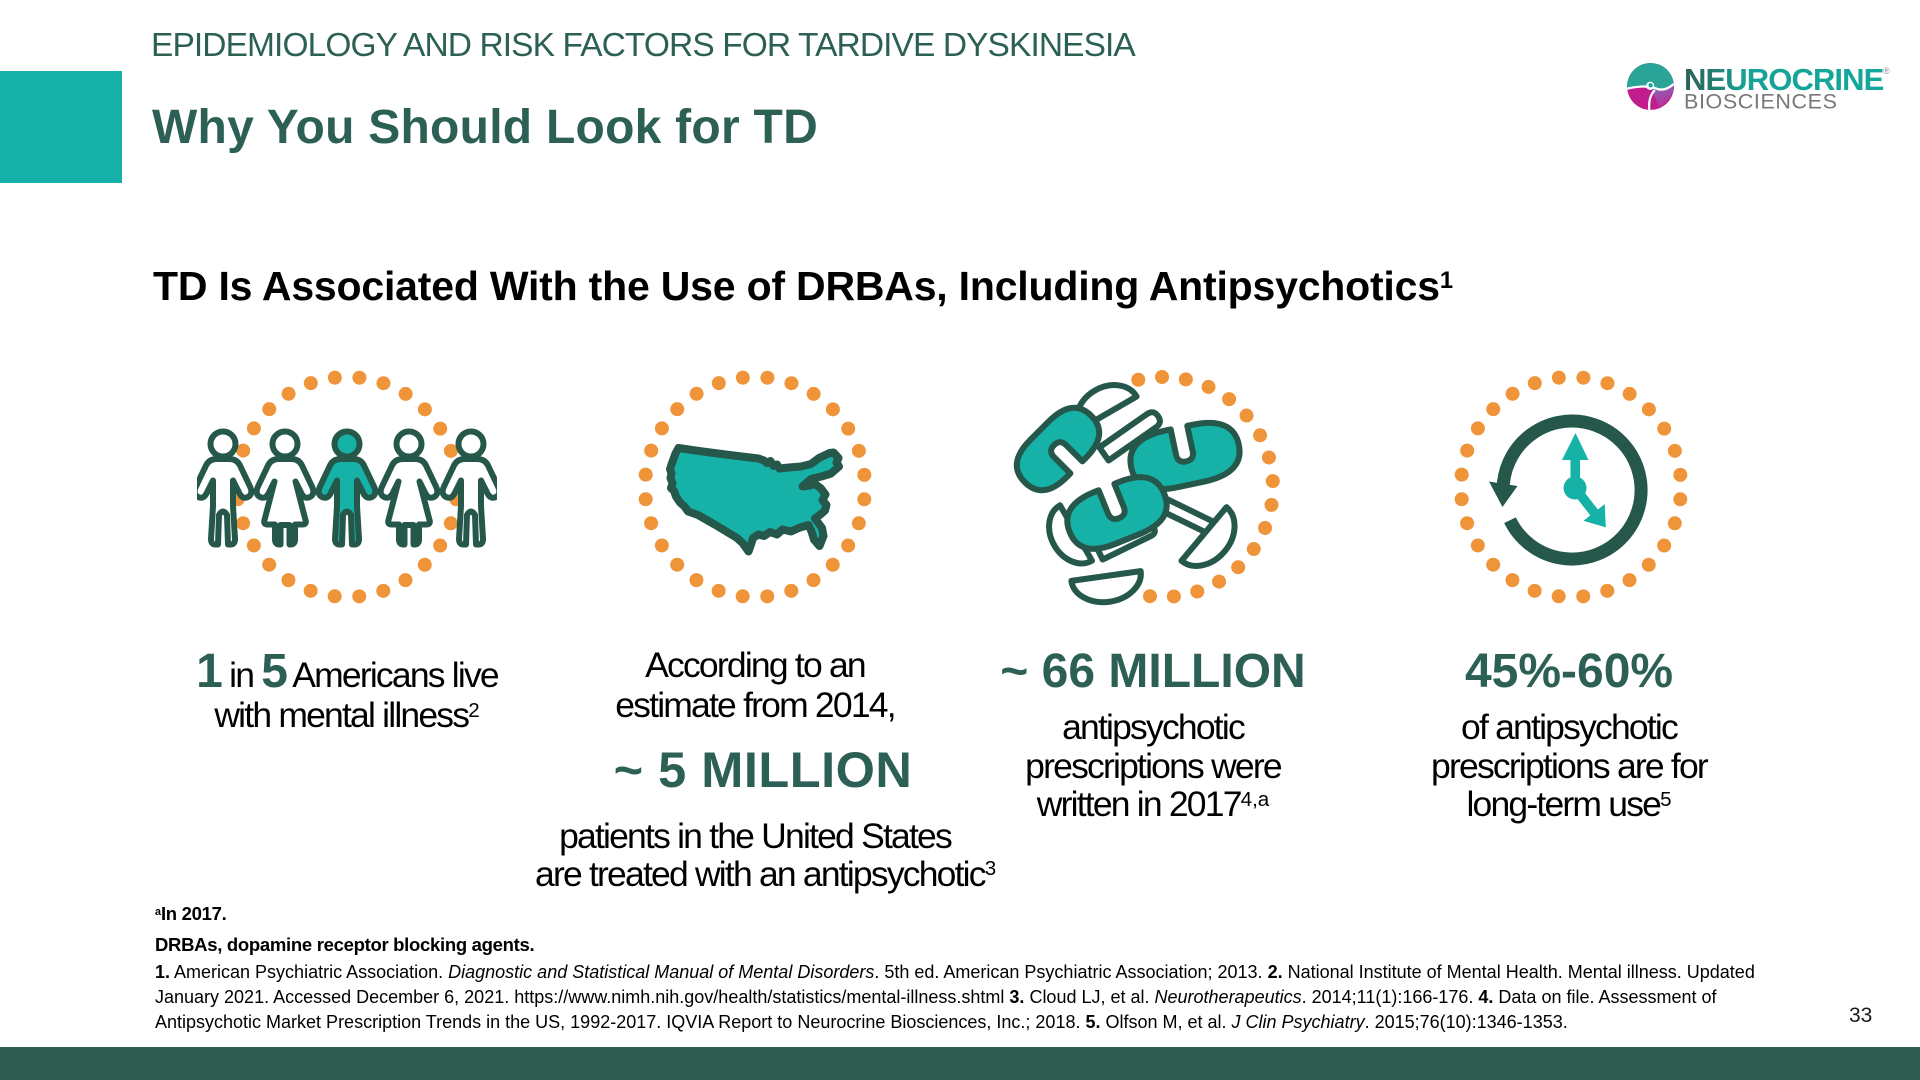  I want to click on svg-text: BIOSCIENCES, so click(1761, 102).